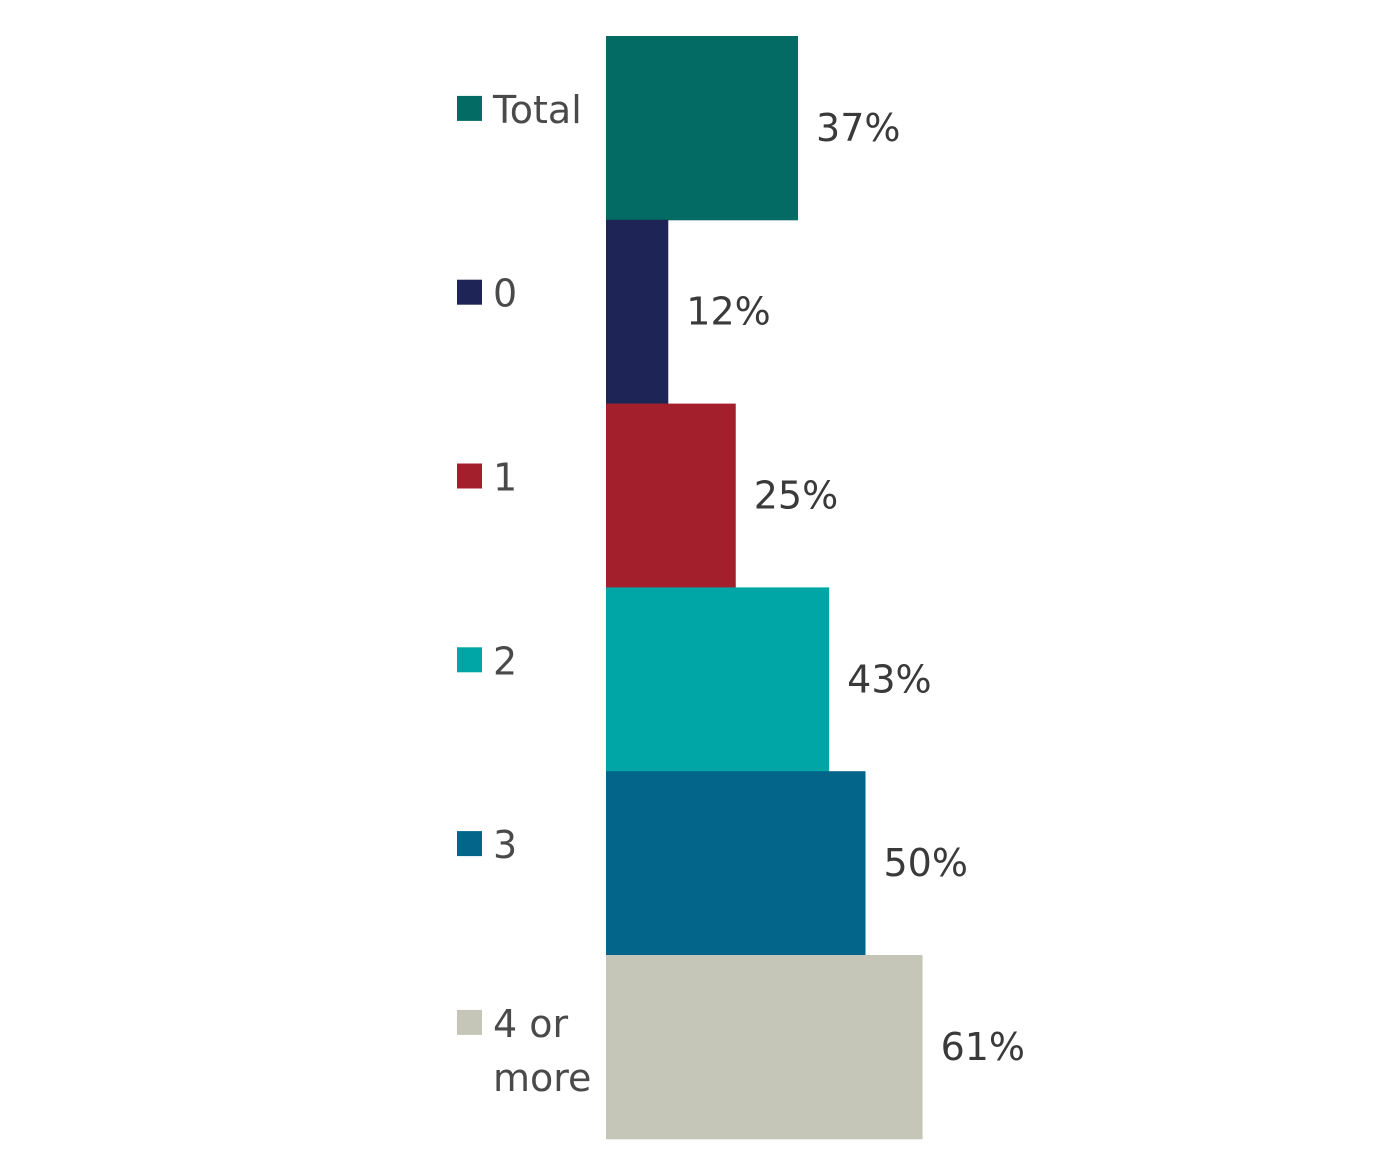 The width and height of the screenshot is (1400, 1175). Describe the element at coordinates (505, 661) in the screenshot. I see `legend-label-2: 2` at that location.